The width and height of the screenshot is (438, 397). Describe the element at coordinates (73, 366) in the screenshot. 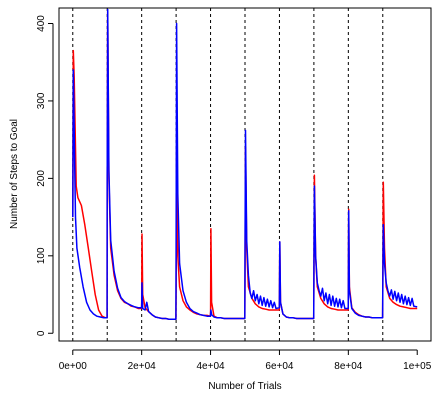

I see `x-tick-label: 0e+00` at that location.